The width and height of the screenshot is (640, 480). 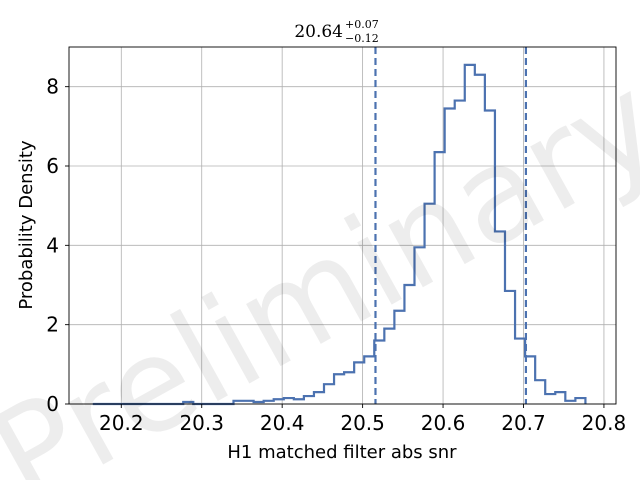 What do you see at coordinates (362, 423) in the screenshot?
I see `x-tick-label: 20.5` at bounding box center [362, 423].